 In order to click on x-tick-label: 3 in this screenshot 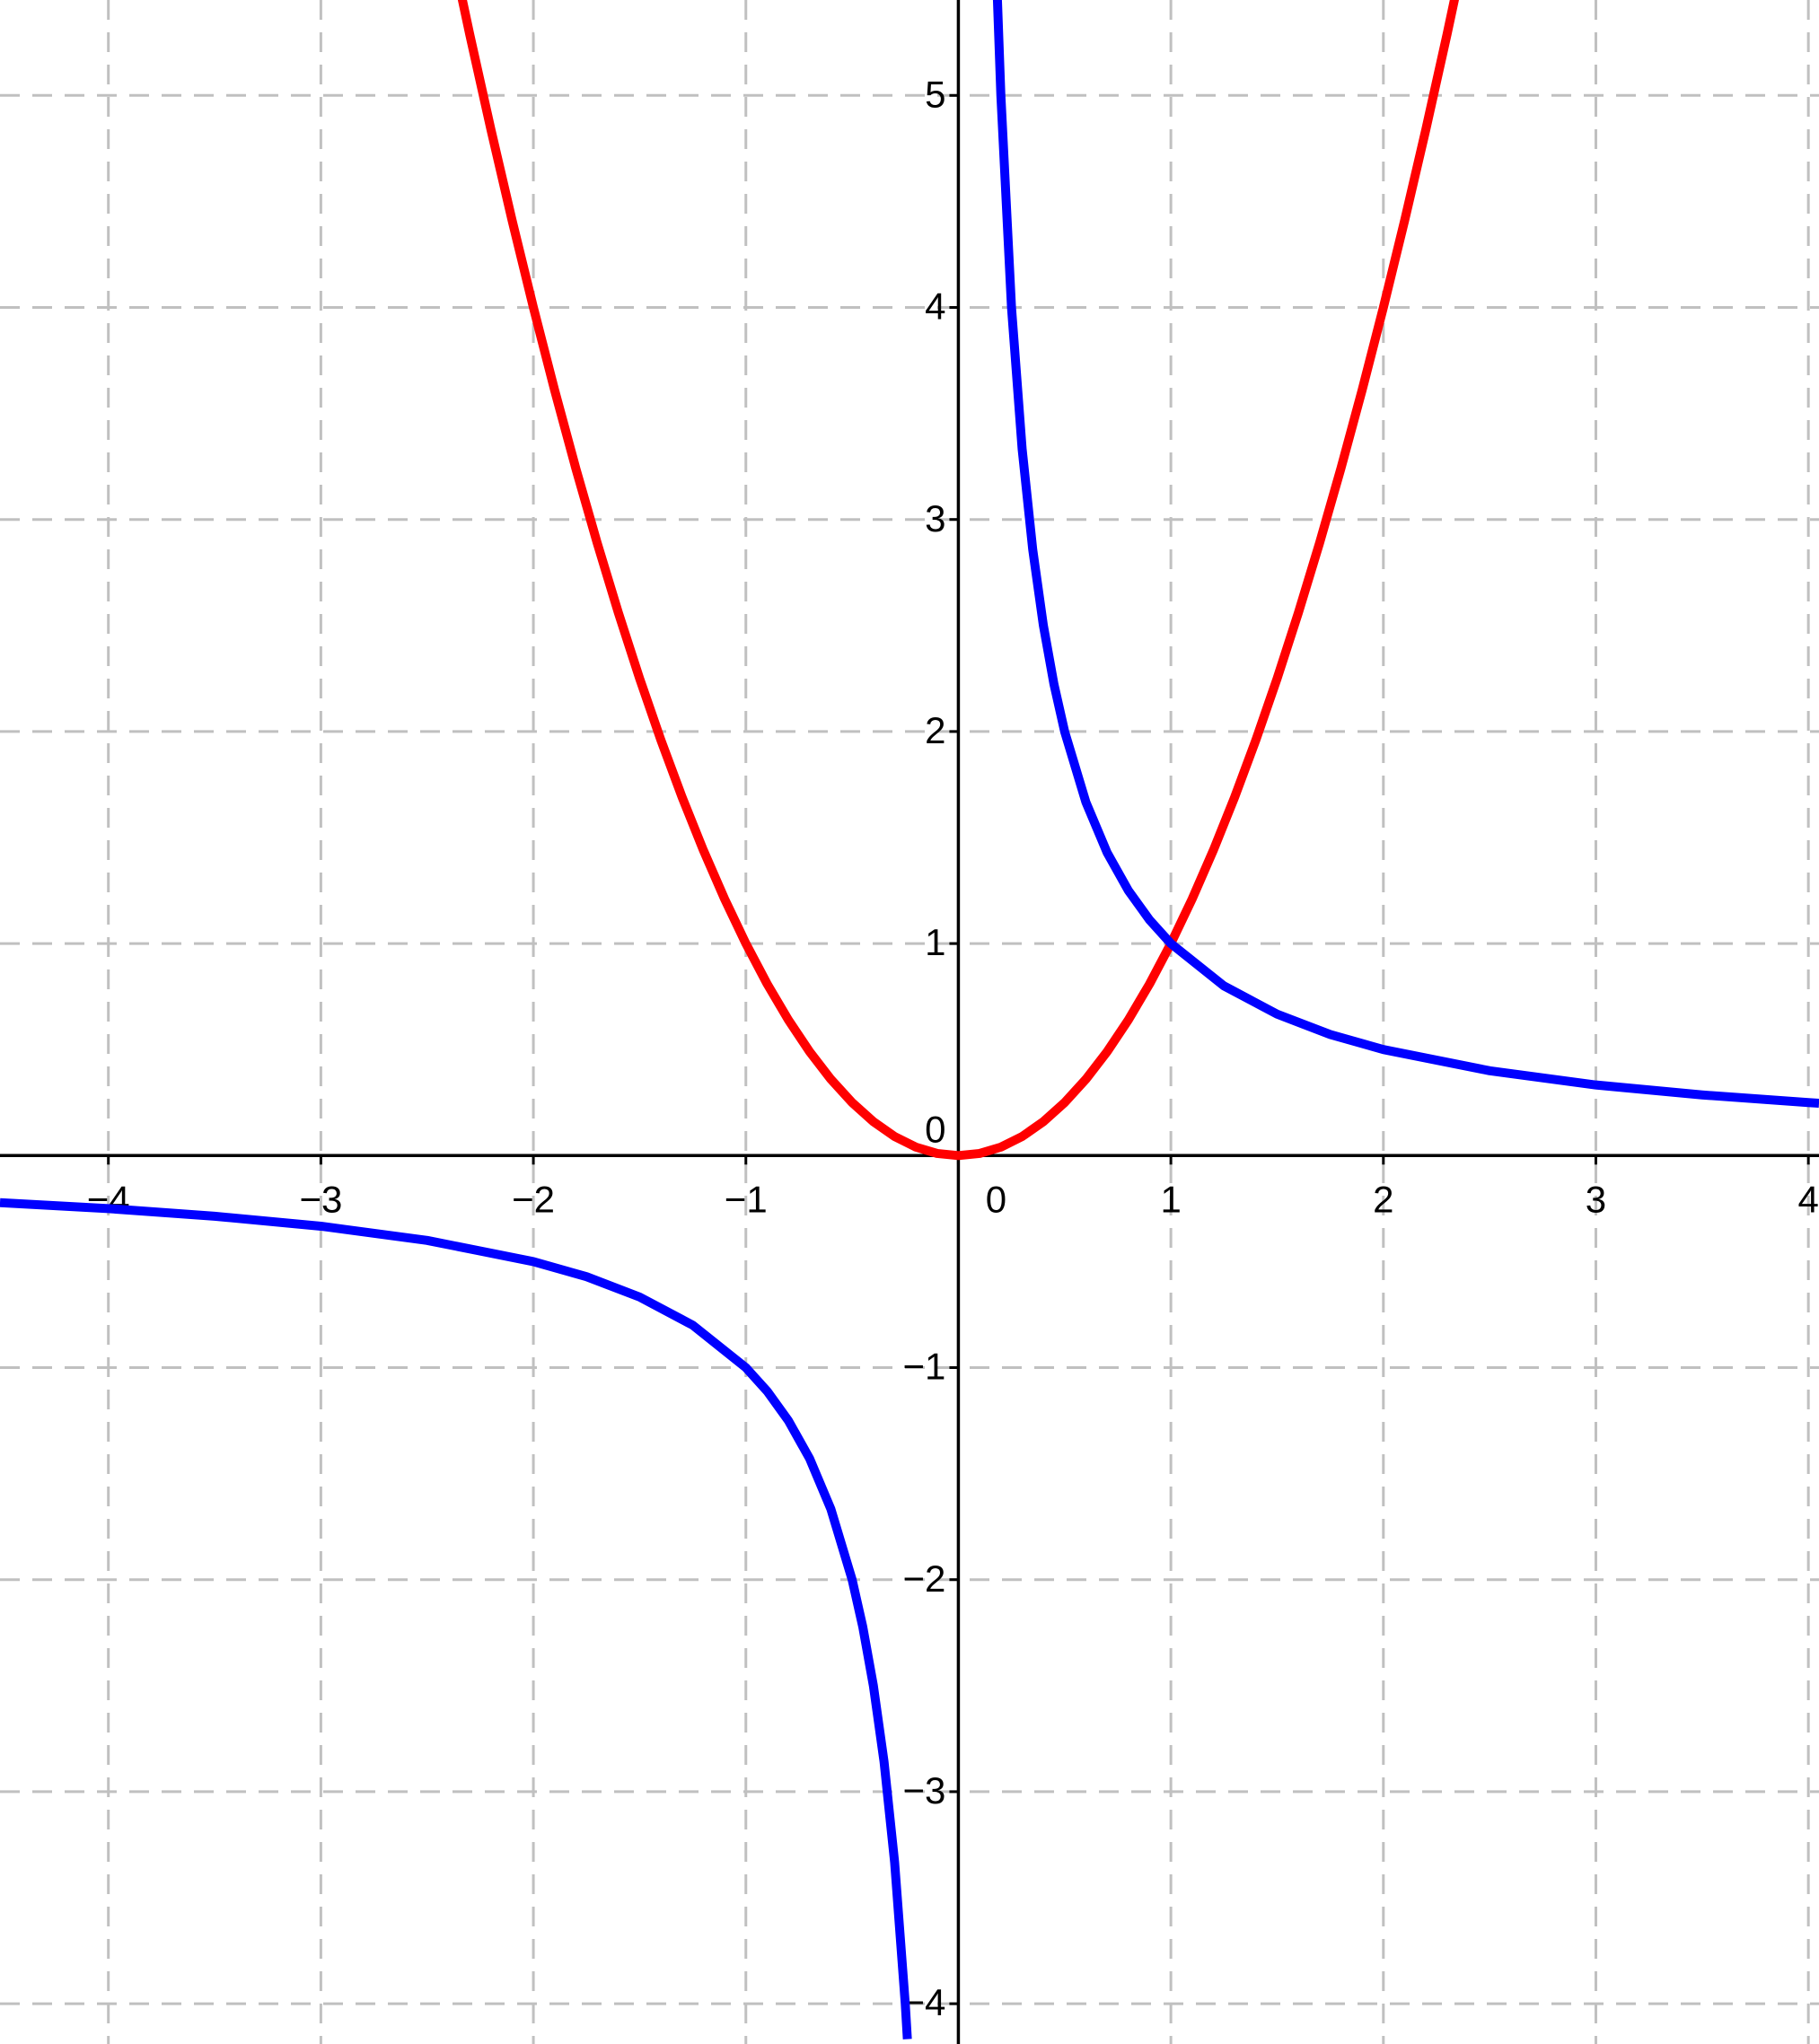, I will do `click(1596, 1199)`.